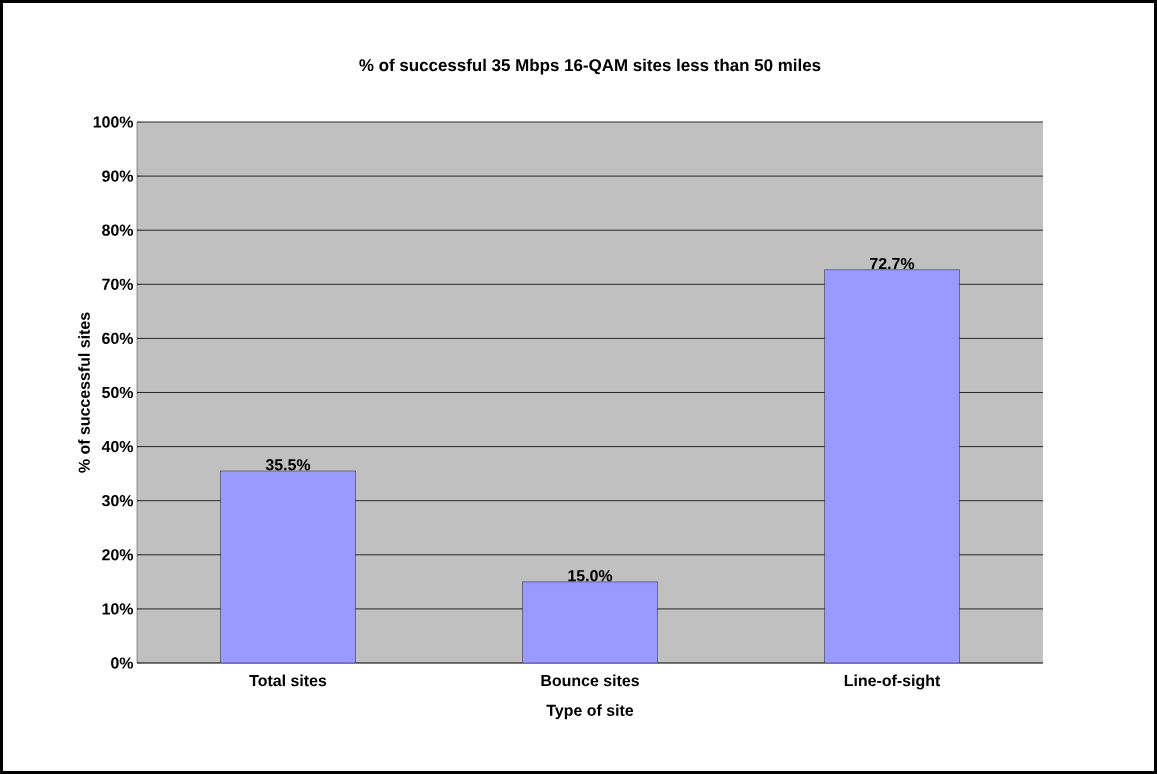 The image size is (1157, 774). I want to click on y-tick-label: 80%, so click(118, 230).